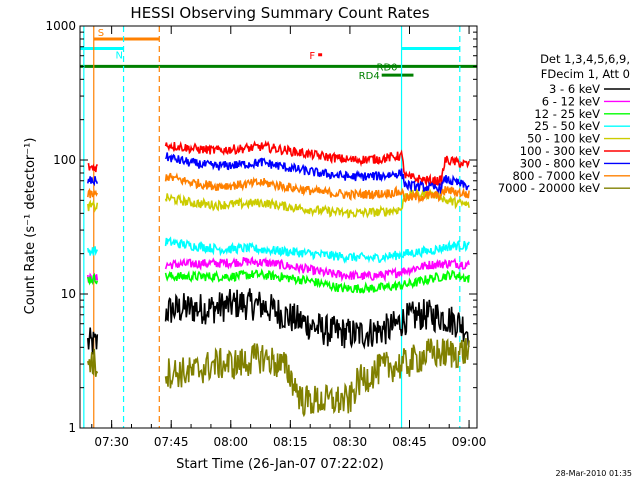 This screenshot has height=480, width=640. Describe the element at coordinates (549, 188) in the screenshot. I see `legend-label-8: 7000 - 20000 keV` at that location.